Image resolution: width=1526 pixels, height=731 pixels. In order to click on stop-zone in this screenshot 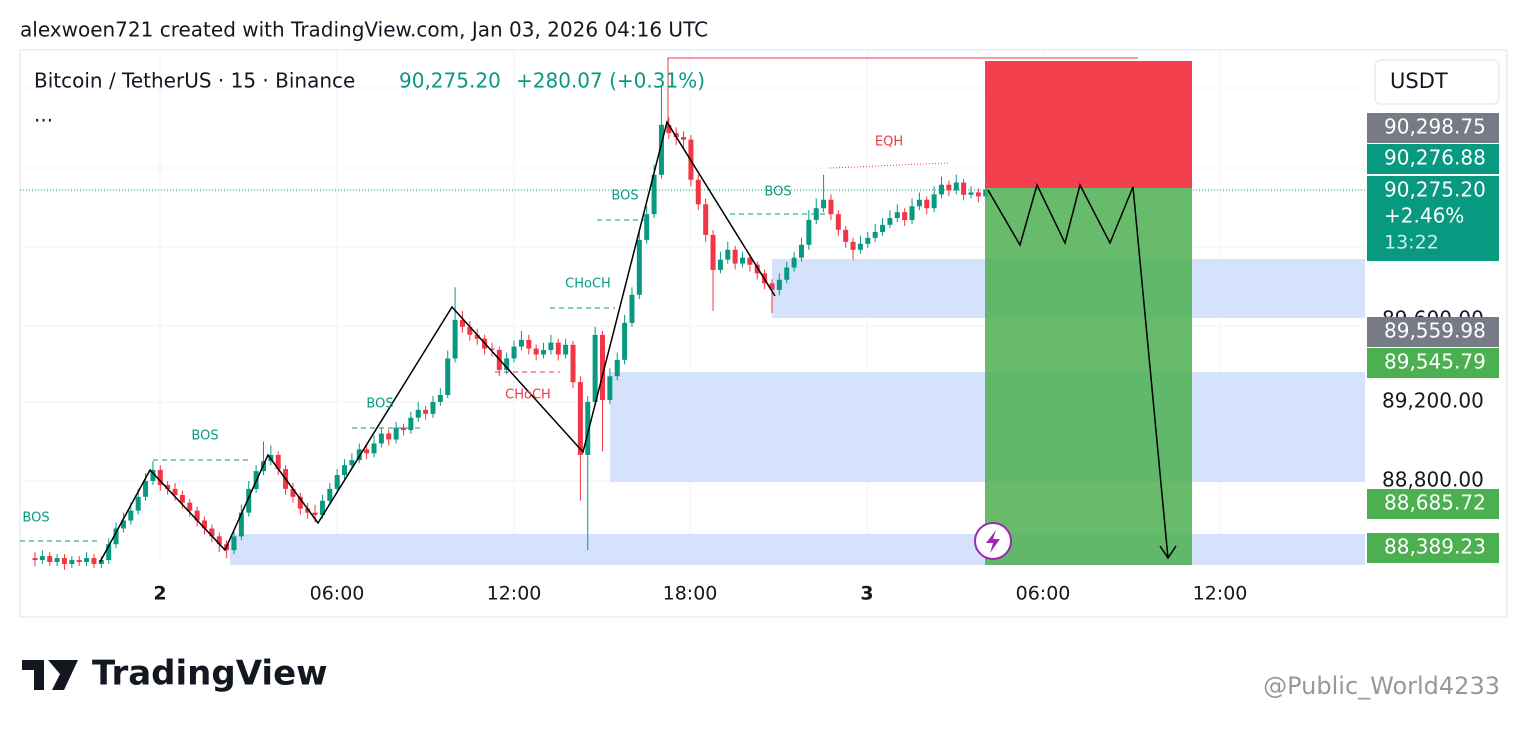, I will do `click(1088, 124)`.